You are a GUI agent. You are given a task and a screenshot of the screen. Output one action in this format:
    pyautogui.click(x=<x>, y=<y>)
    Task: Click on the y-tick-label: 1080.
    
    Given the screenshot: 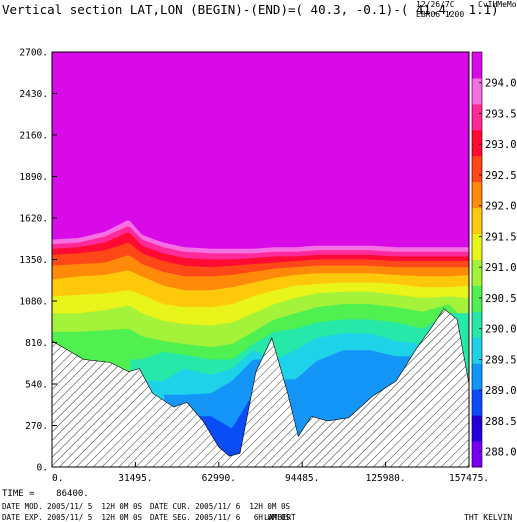 What is the action you would take?
    pyautogui.click(x=33, y=302)
    